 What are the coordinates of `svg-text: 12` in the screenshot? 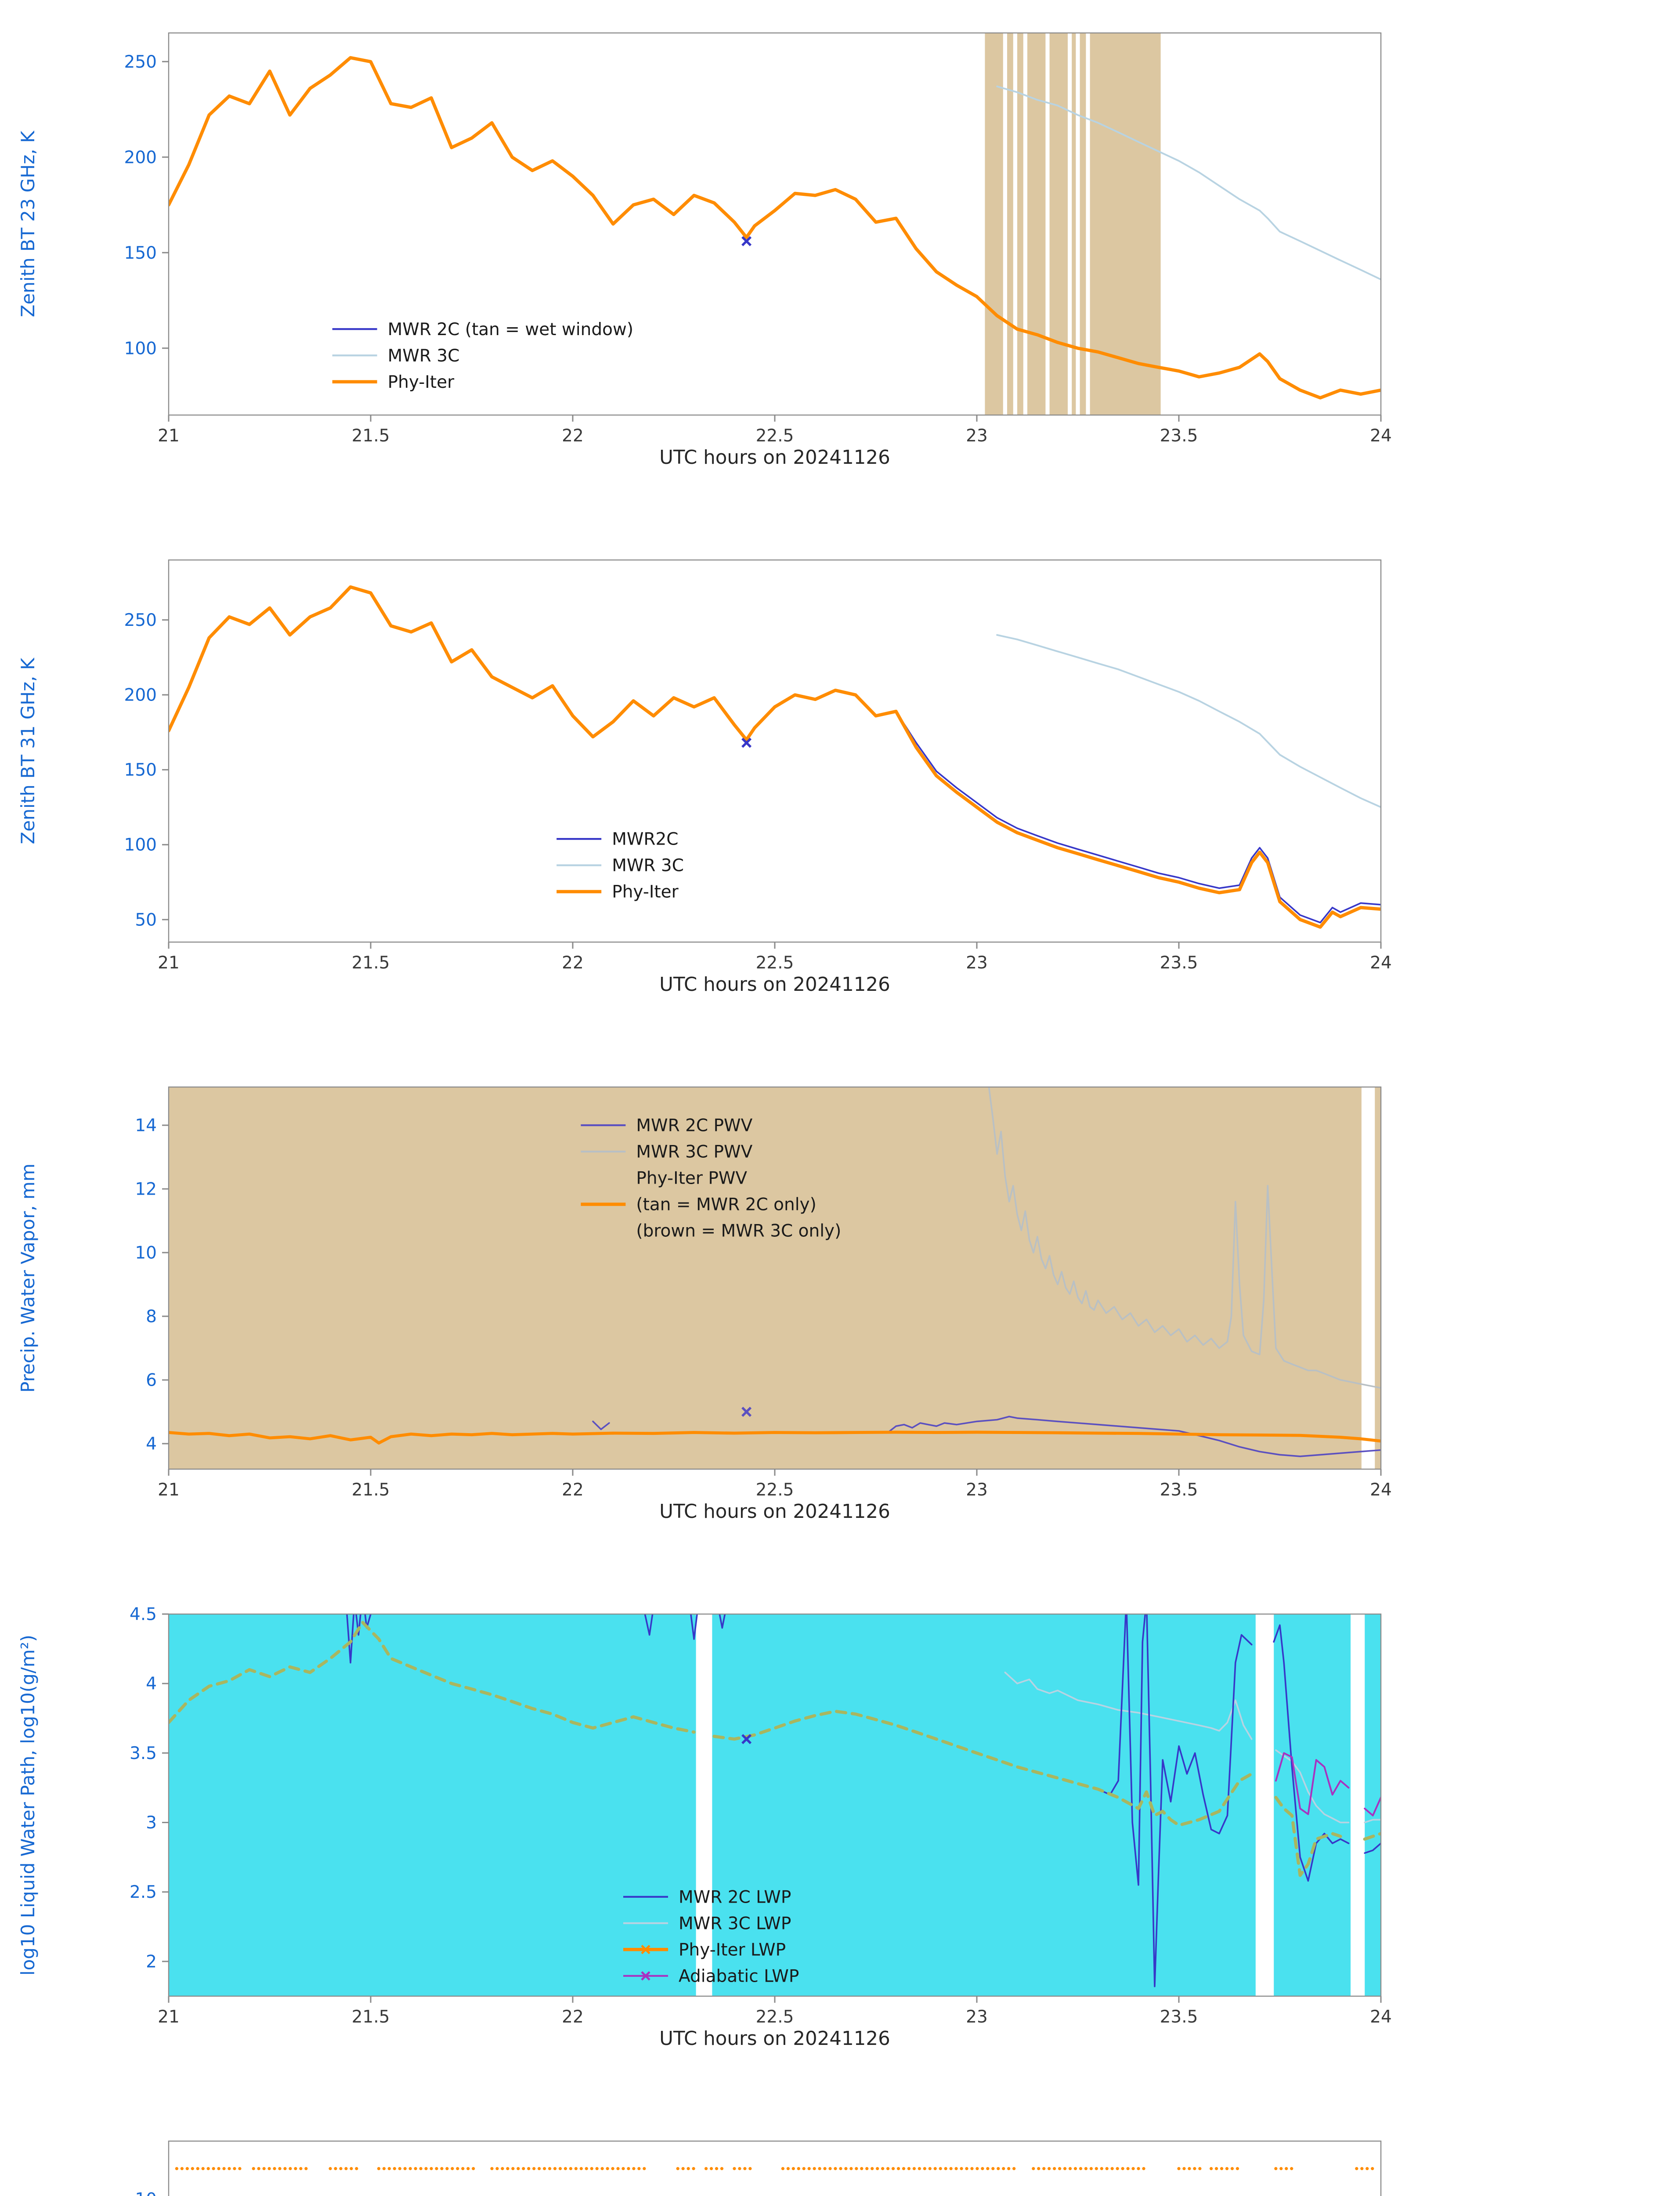 It's located at (146, 1189).